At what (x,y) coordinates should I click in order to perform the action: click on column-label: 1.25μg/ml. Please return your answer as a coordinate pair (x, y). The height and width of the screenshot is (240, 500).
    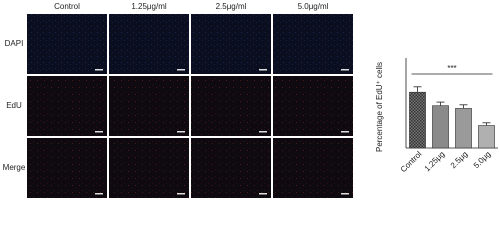
    Looking at the image, I should click on (149, 6).